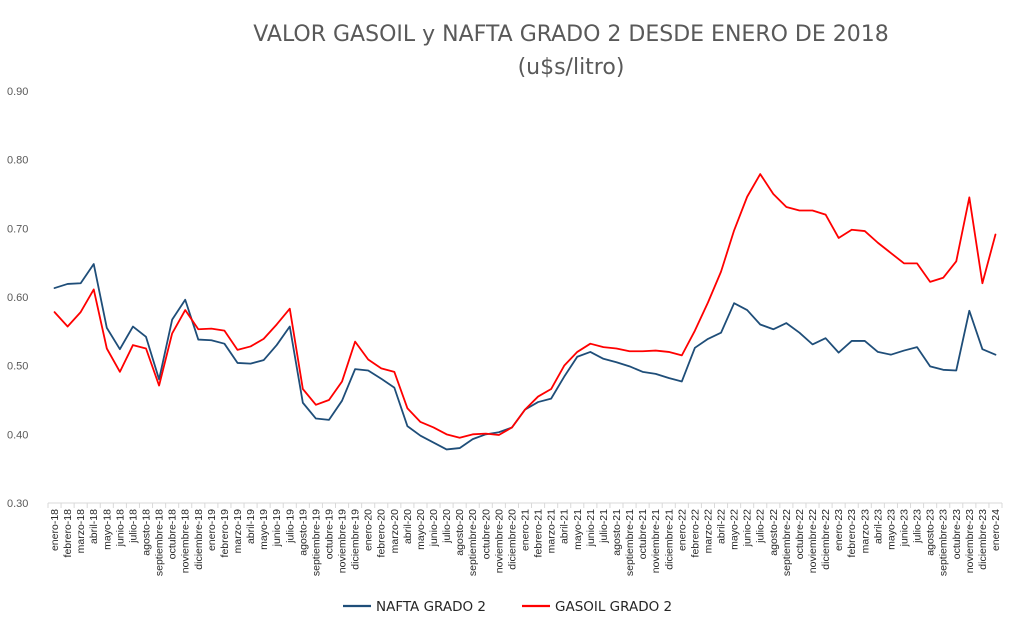 The width and height of the screenshot is (1023, 629). Describe the element at coordinates (571, 67) in the screenshot. I see `chart-subtitle: (u$s/litro)` at that location.